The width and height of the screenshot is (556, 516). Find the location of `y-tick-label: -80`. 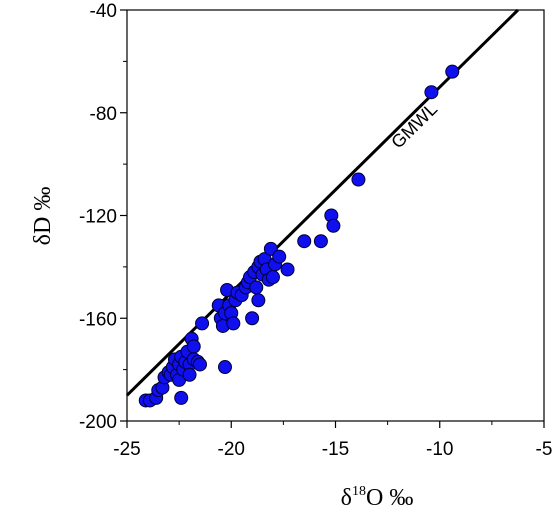

y-tick-label: -80 is located at coordinates (103, 114).